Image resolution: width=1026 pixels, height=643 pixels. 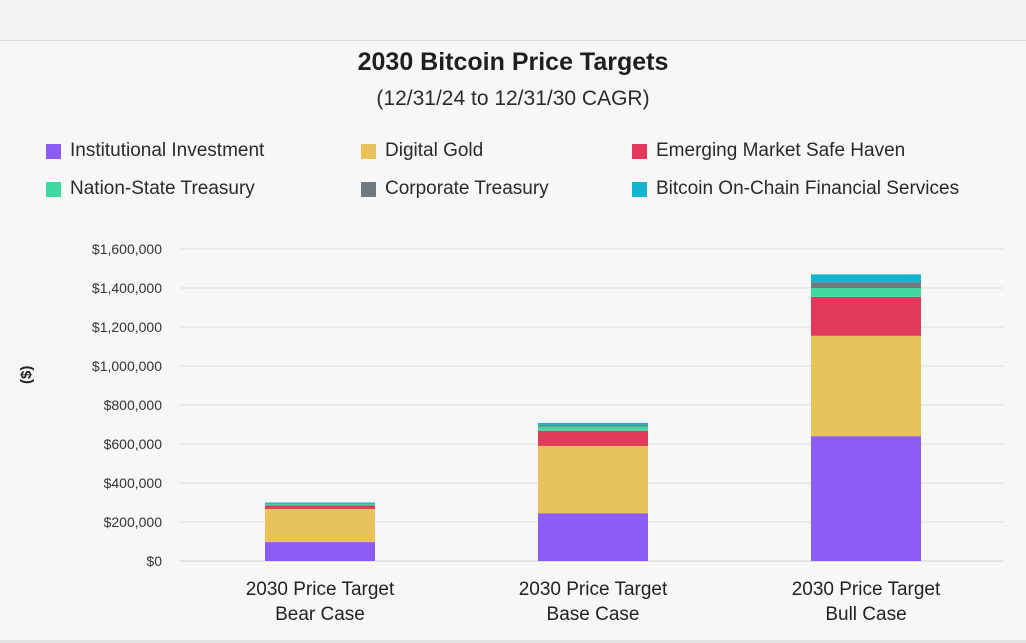 I want to click on legend-item: Institutional Investment, so click(x=155, y=151).